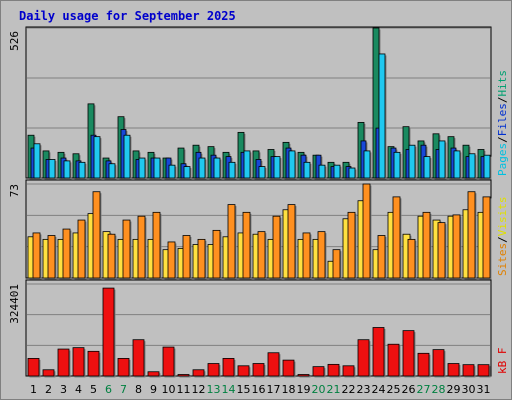  What do you see at coordinates (244, 389) in the screenshot?
I see `x-tick-label: 15` at bounding box center [244, 389].